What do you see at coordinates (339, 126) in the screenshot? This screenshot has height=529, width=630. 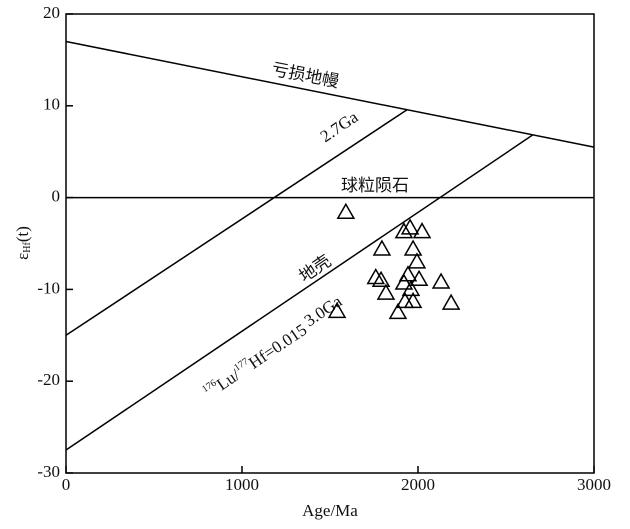 I see `line-label: 2.7Ga` at bounding box center [339, 126].